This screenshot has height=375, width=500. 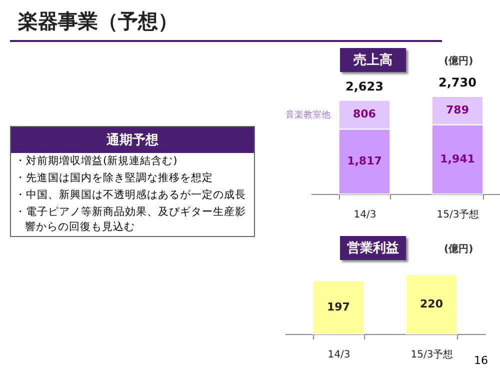 I want to click on text: ・対前期増収増益(新規連結含む), so click(x=96, y=161).